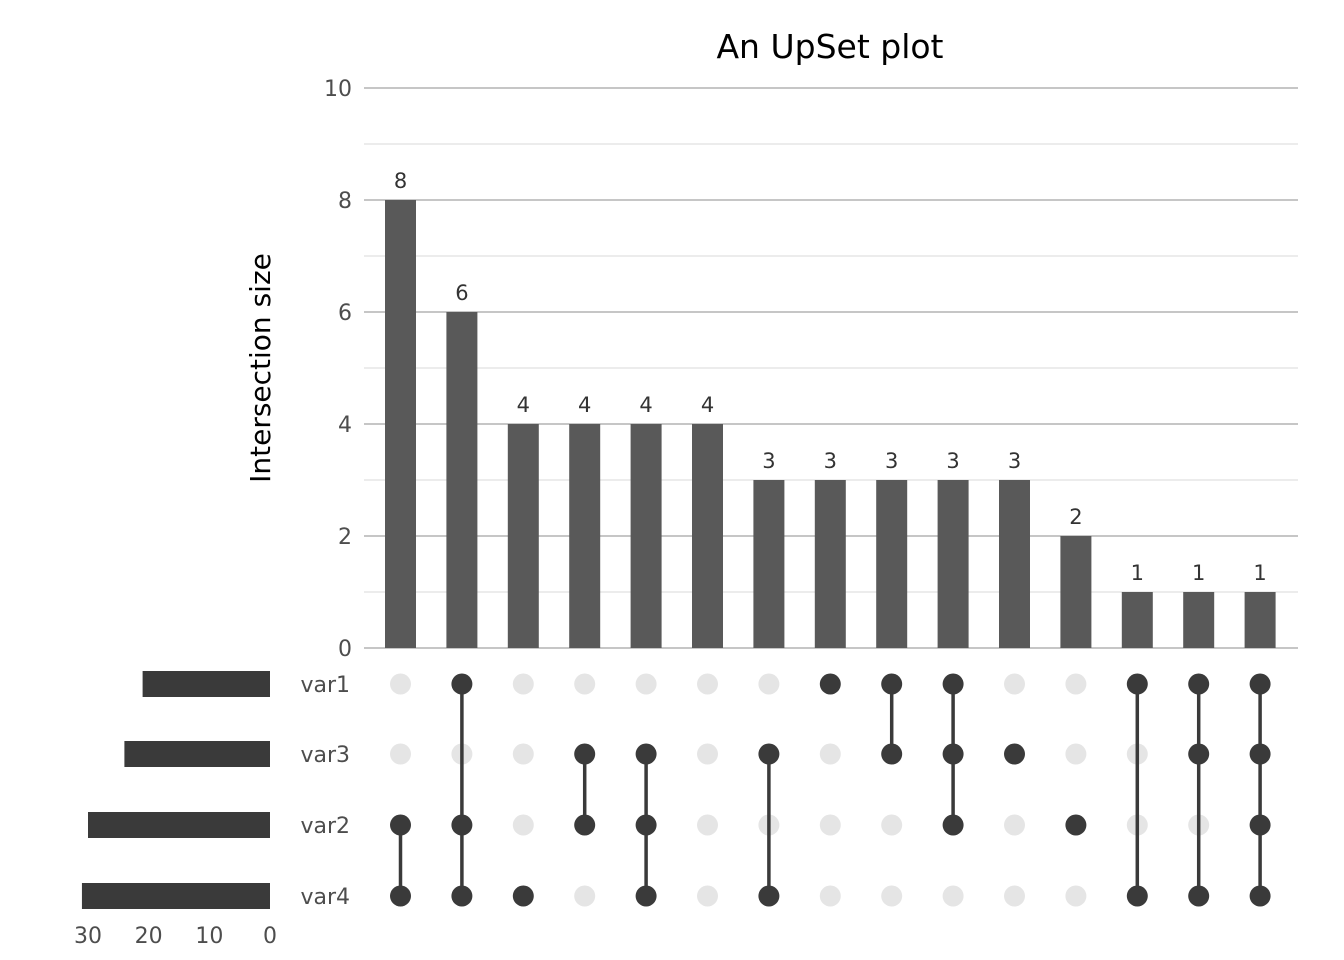  I want to click on set-size-axis-labels: 30 20 10 0, so click(175, 936).